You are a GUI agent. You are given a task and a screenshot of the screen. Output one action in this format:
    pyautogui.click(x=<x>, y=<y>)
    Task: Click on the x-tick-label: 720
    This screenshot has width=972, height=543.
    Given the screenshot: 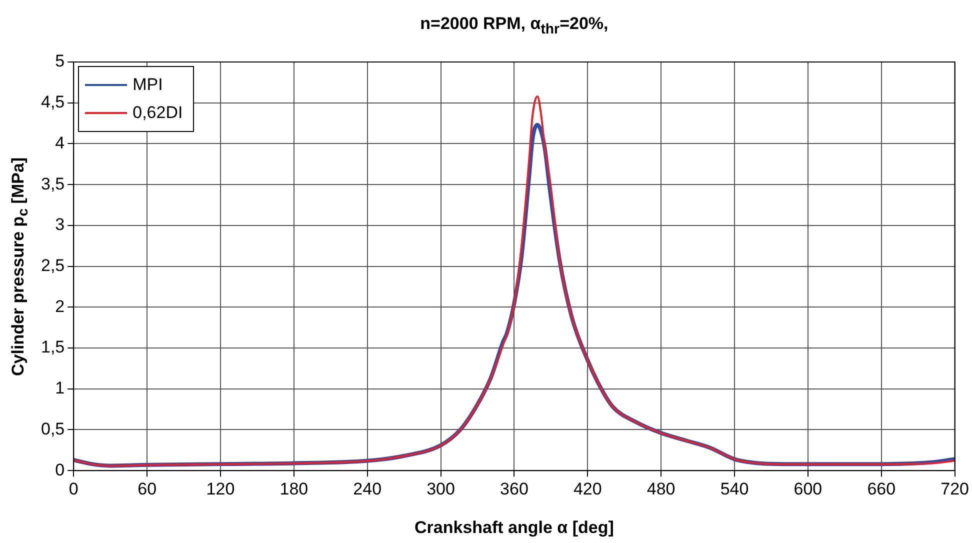 What is the action you would take?
    pyautogui.click(x=955, y=488)
    